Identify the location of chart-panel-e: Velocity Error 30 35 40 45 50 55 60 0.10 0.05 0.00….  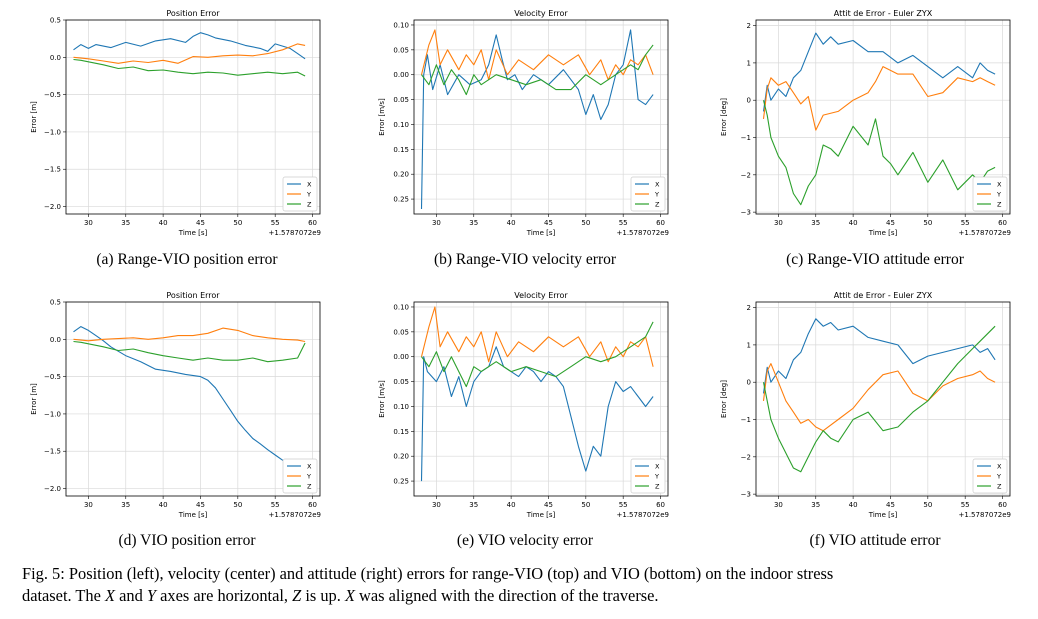
(518, 405).